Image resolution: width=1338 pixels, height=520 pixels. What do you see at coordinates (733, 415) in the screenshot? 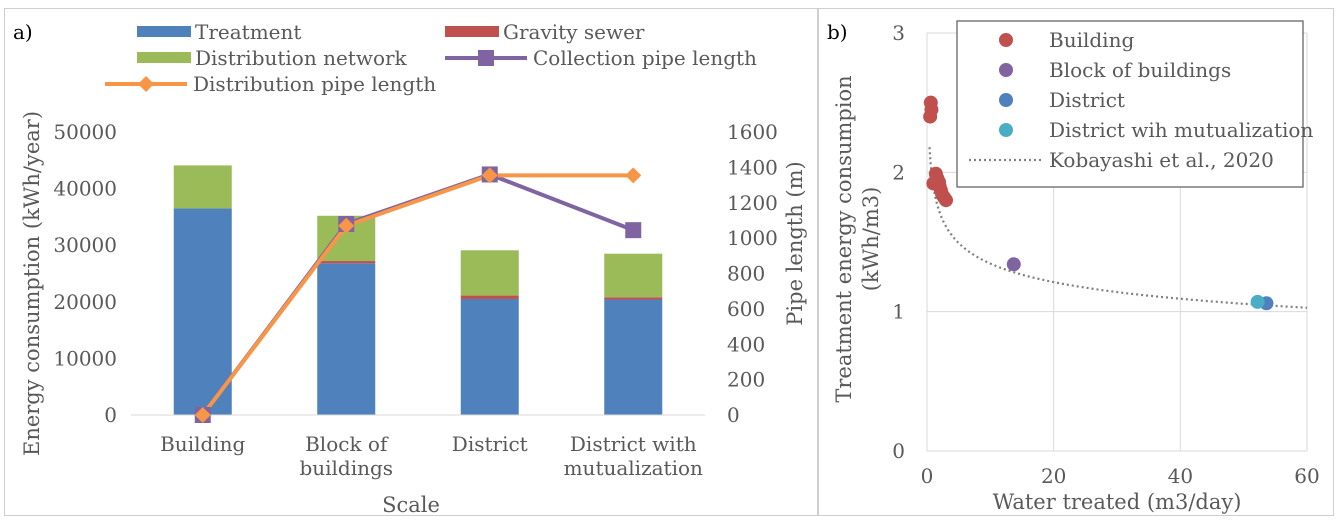
I see `y2-tick-label: 0` at bounding box center [733, 415].